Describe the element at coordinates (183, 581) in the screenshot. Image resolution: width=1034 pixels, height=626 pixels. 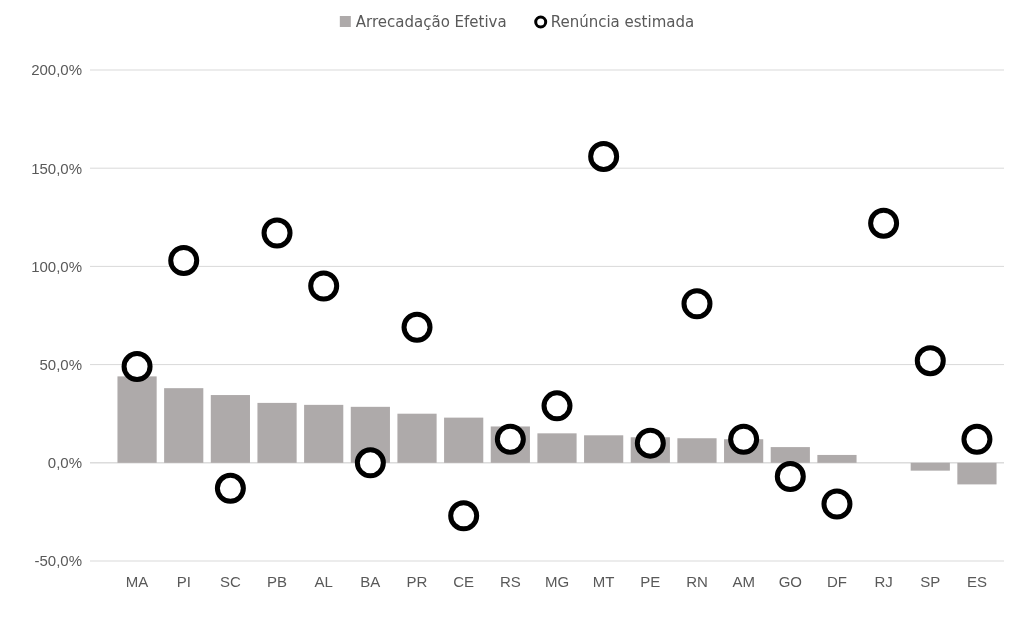
I see `x-tick-label: PI` at that location.